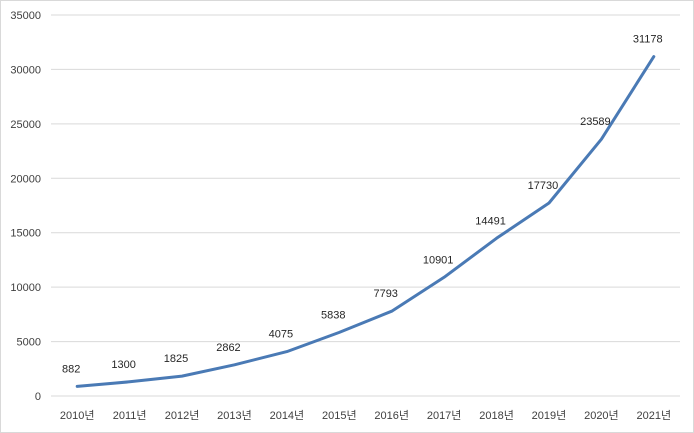  I want to click on x-tick-label: 2017년, so click(444, 415).